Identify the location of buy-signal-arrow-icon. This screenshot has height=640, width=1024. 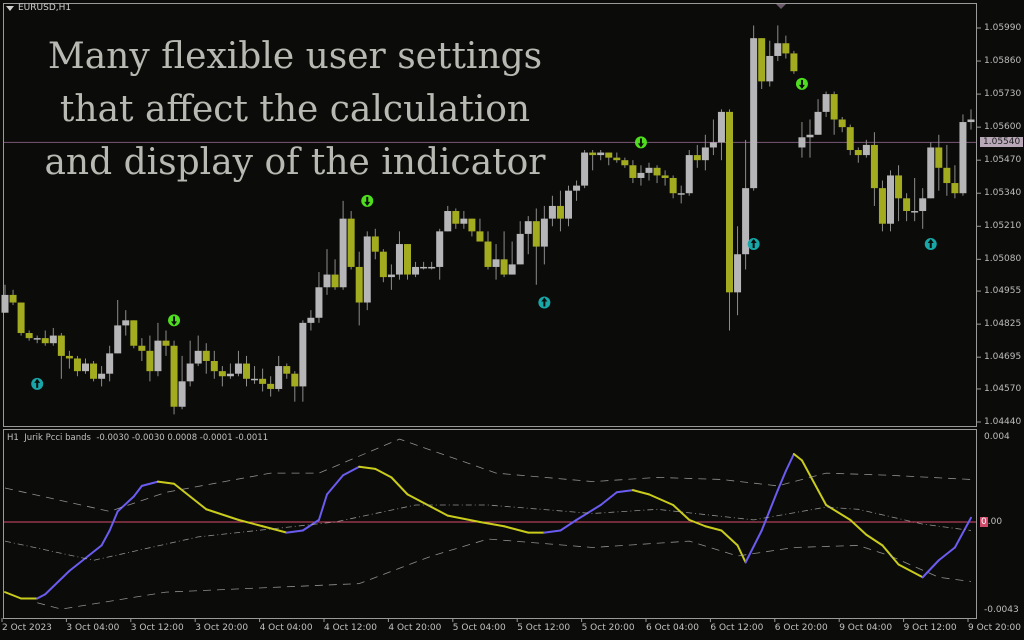
(544, 302).